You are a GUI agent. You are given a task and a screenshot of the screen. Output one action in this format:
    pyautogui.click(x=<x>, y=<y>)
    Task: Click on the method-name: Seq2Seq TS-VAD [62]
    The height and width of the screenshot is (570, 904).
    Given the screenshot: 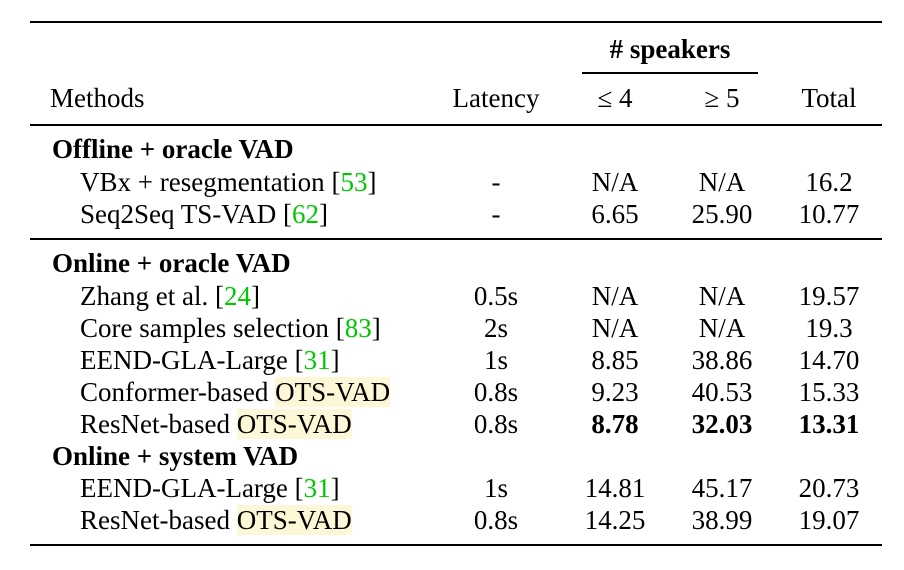 What is the action you would take?
    pyautogui.click(x=204, y=214)
    